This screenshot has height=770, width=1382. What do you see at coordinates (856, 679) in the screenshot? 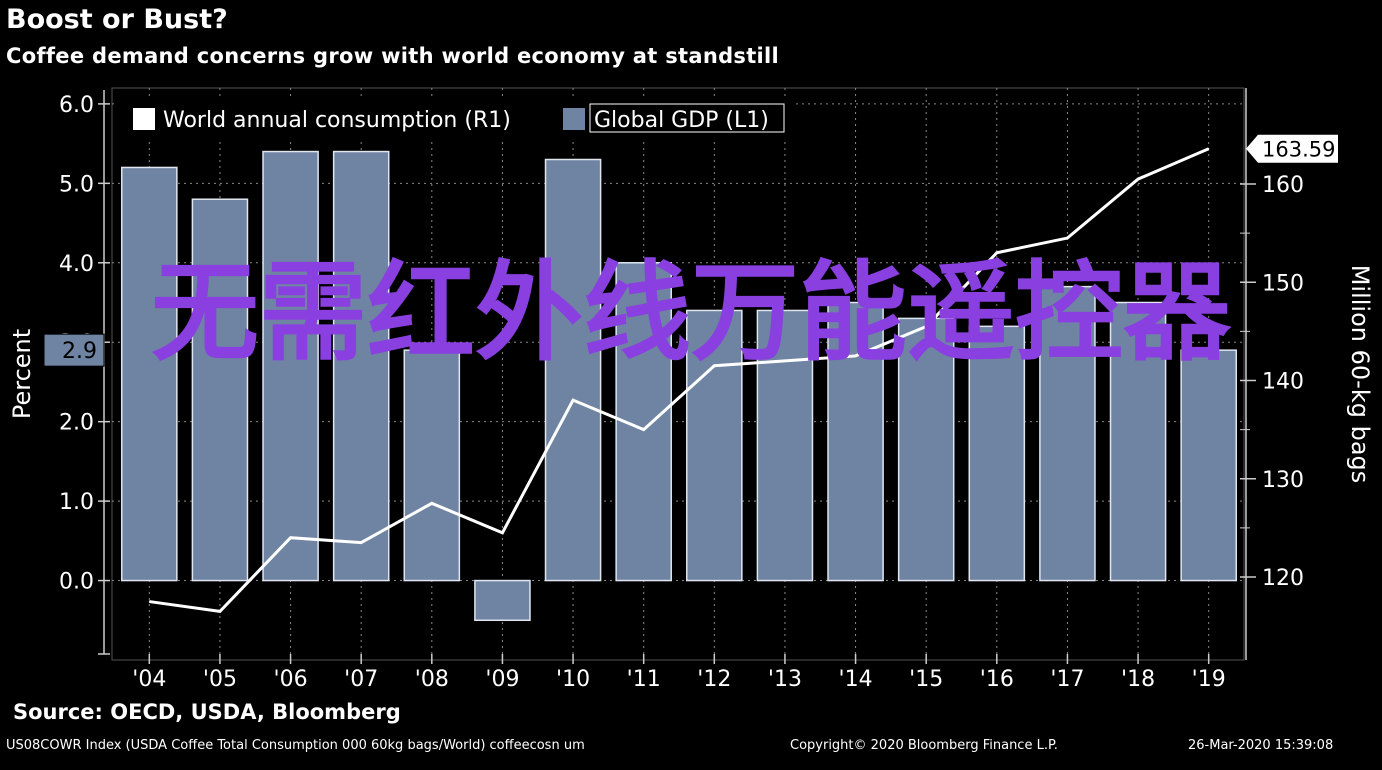
I see `x-tick-label: '14` at bounding box center [856, 679].